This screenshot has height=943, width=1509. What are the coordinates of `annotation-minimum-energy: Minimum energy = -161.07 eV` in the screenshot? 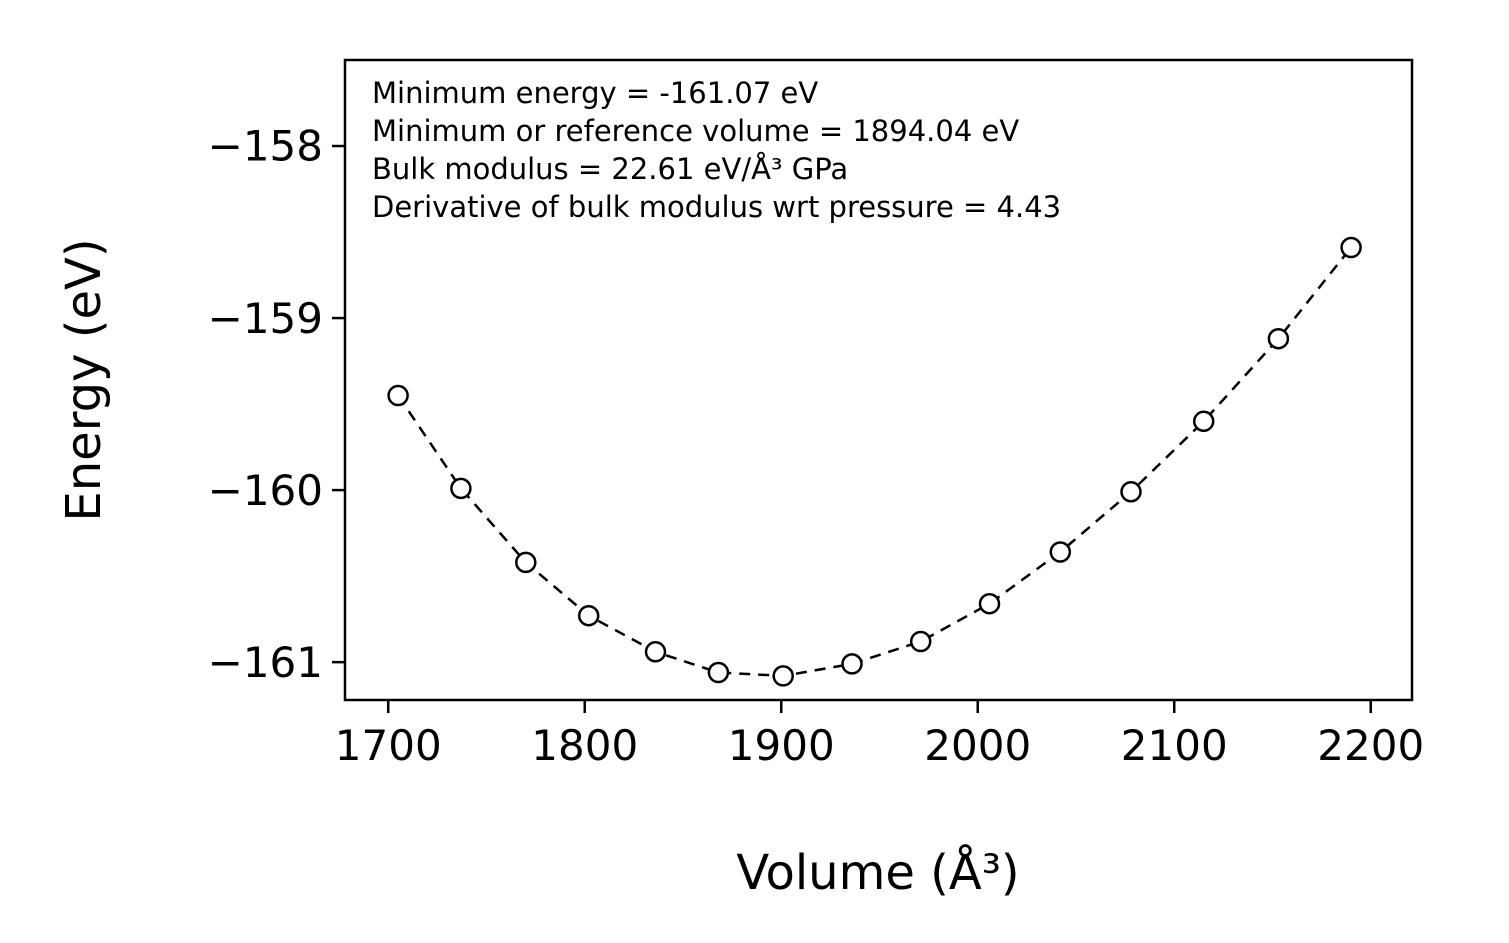 It's located at (595, 93).